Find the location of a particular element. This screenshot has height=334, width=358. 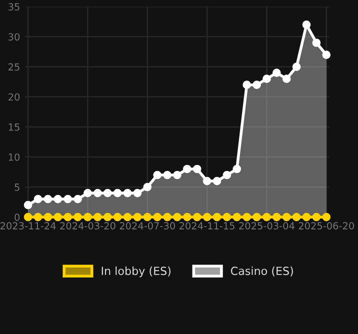

x-tick-label: 2023-11-24 is located at coordinates (28, 226).